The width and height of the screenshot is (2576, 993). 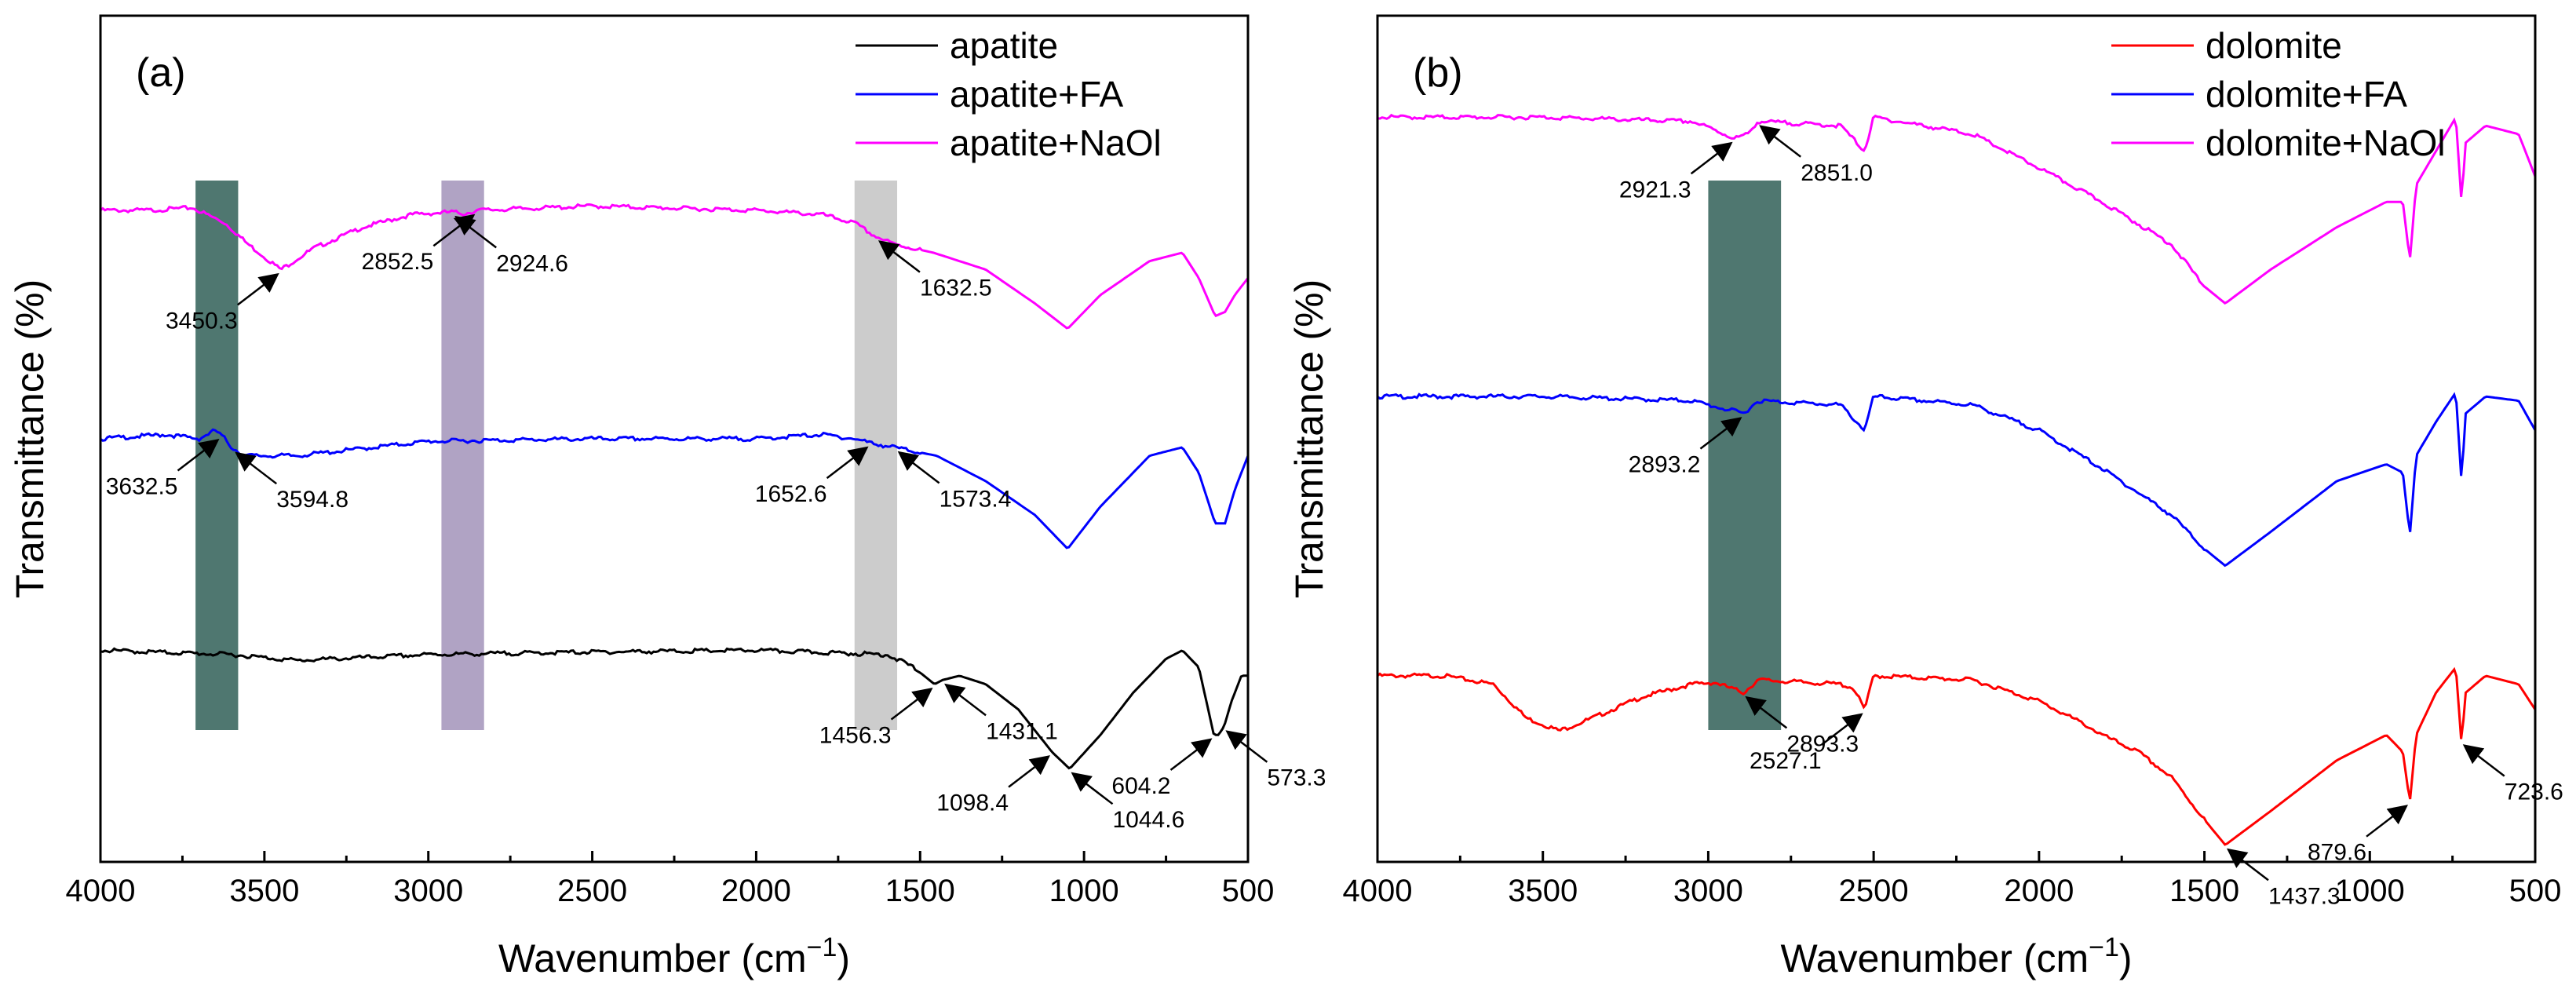 I want to click on series-line-apatite, so click(x=674, y=709).